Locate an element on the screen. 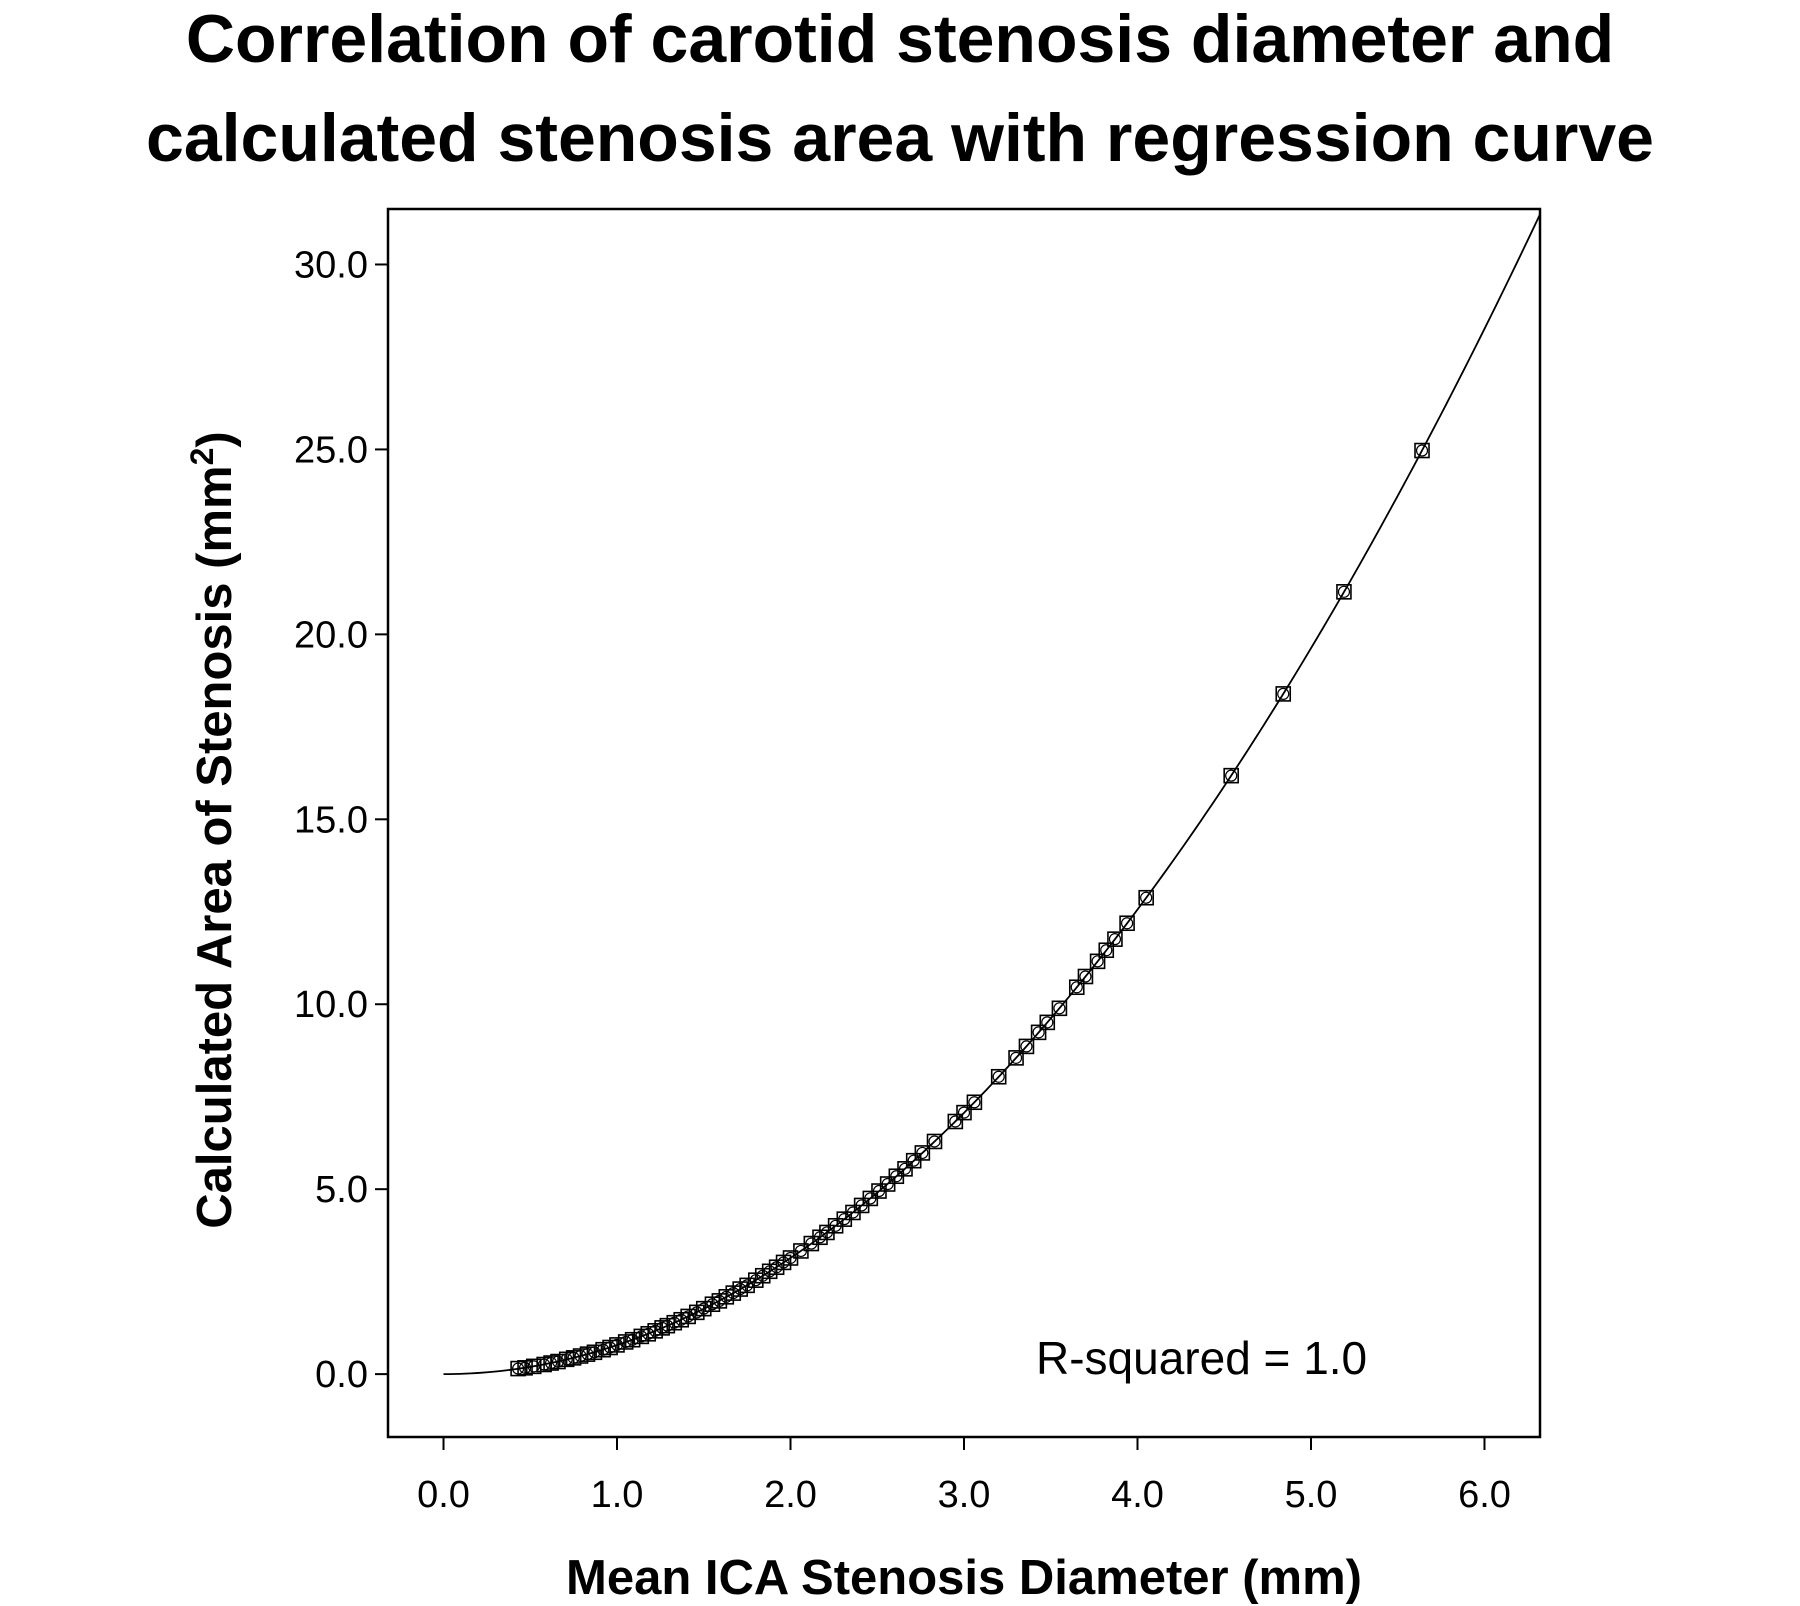  y-axis: 0.0 5.0 10.0 15.0 20.0 25.0 30.0 is located at coordinates (341, 820).